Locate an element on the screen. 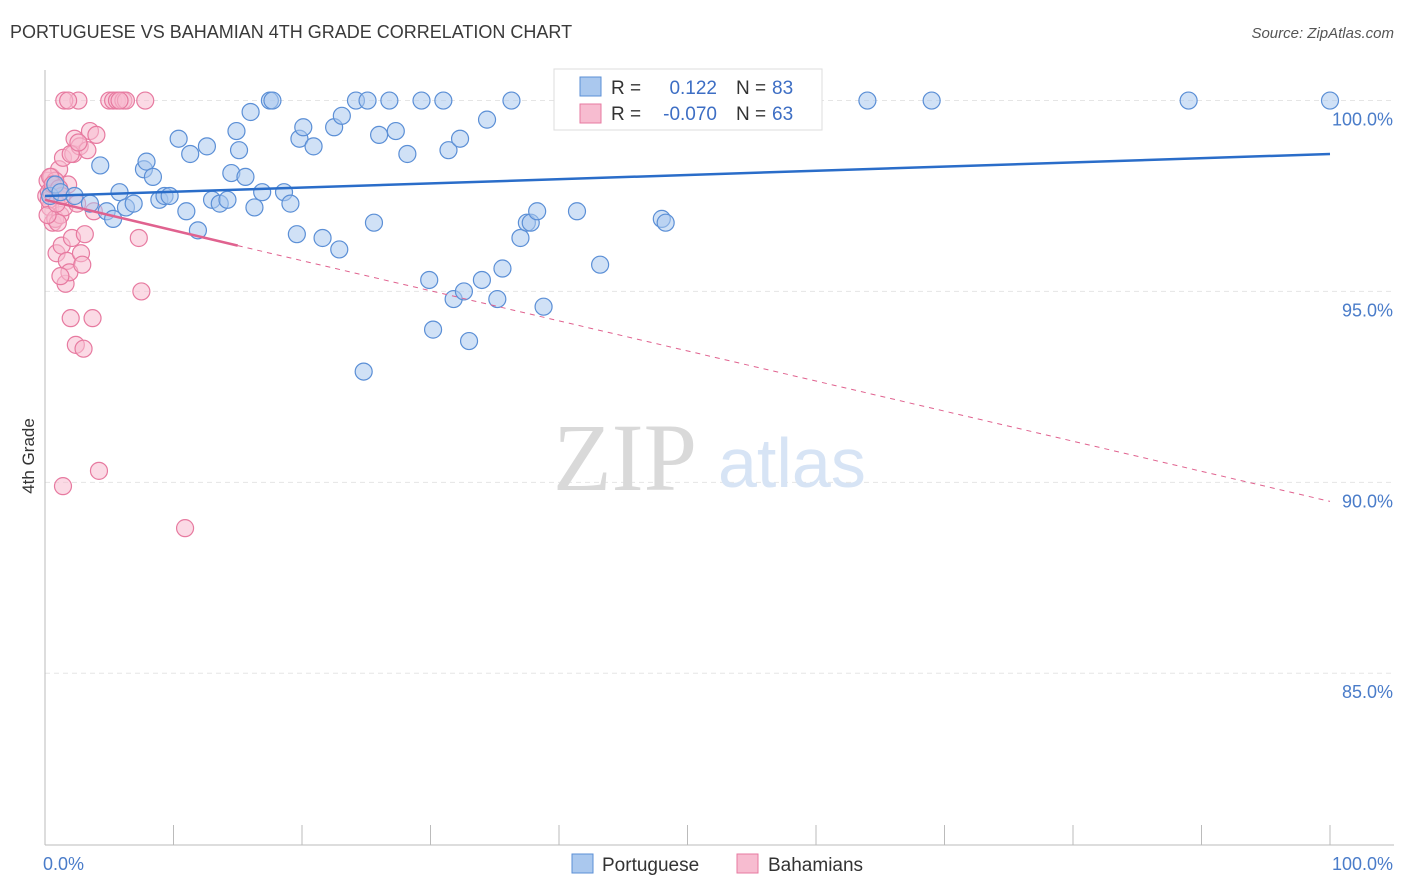 The height and width of the screenshot is (892, 1406). legend-n-value-2: 63 is located at coordinates (782, 114).